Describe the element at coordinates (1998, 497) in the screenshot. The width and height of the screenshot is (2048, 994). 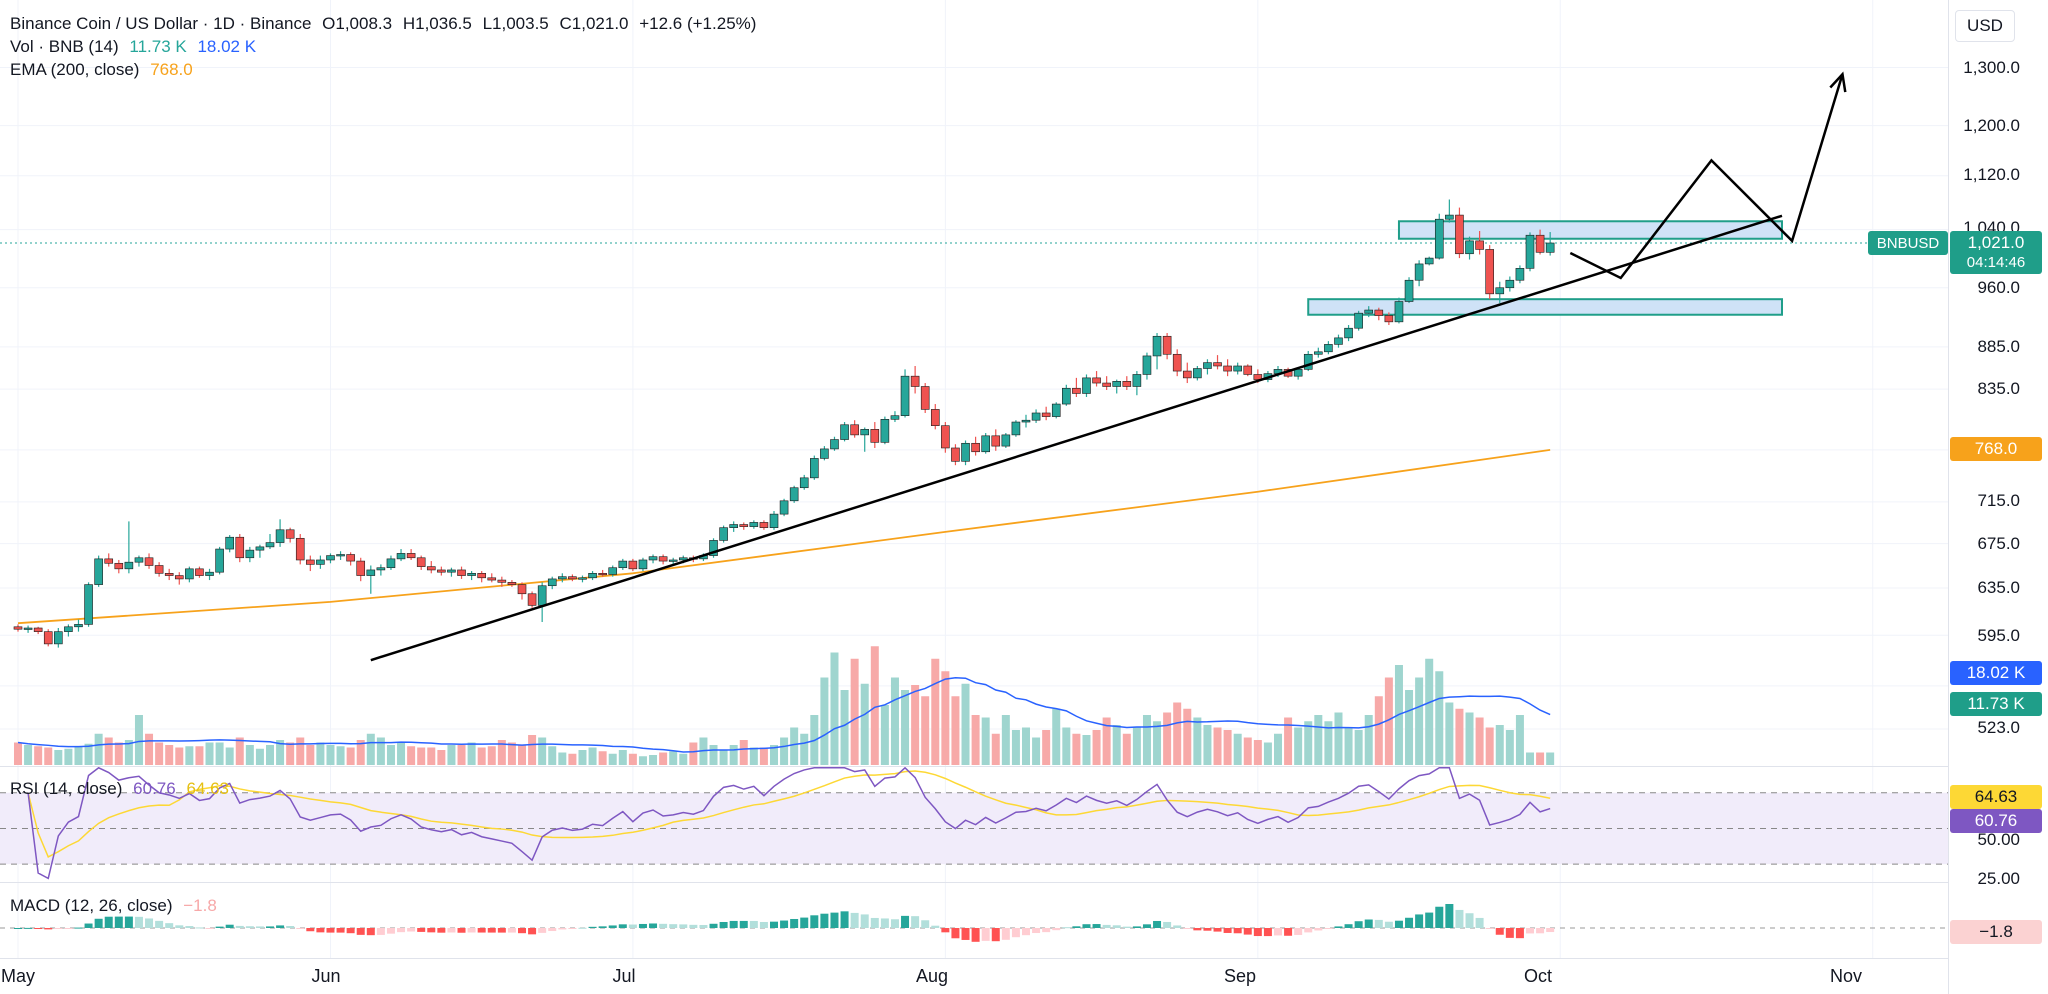
I see `price-axis: USD` at that location.